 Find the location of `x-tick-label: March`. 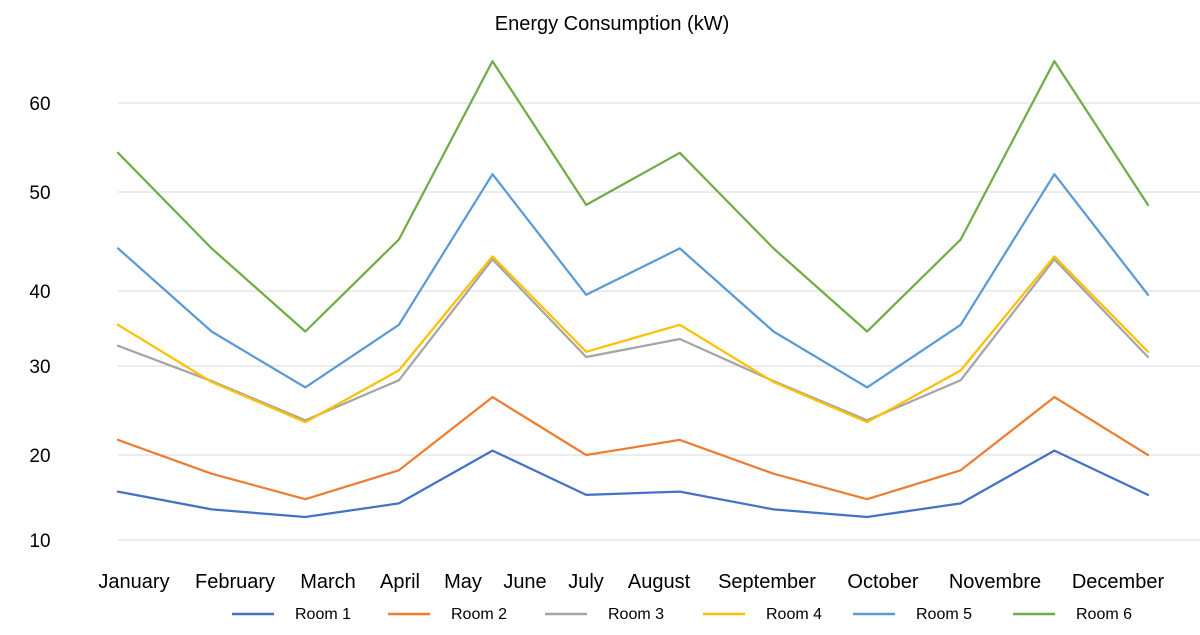

x-tick-label: March is located at coordinates (328, 582).